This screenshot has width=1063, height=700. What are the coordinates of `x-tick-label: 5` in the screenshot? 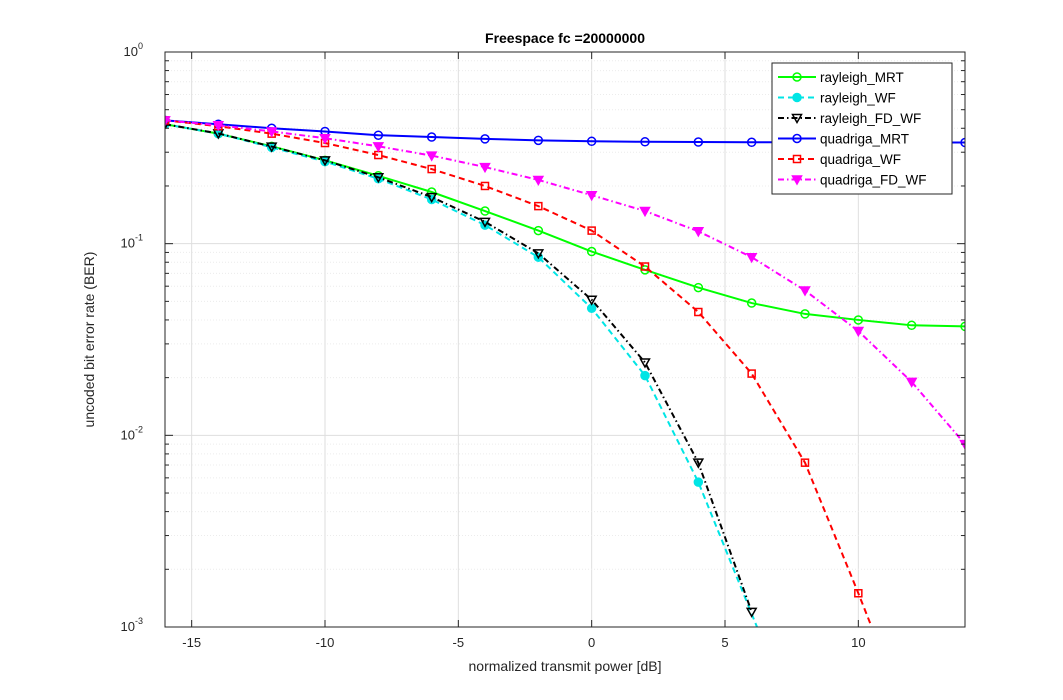 It's located at (724, 642).